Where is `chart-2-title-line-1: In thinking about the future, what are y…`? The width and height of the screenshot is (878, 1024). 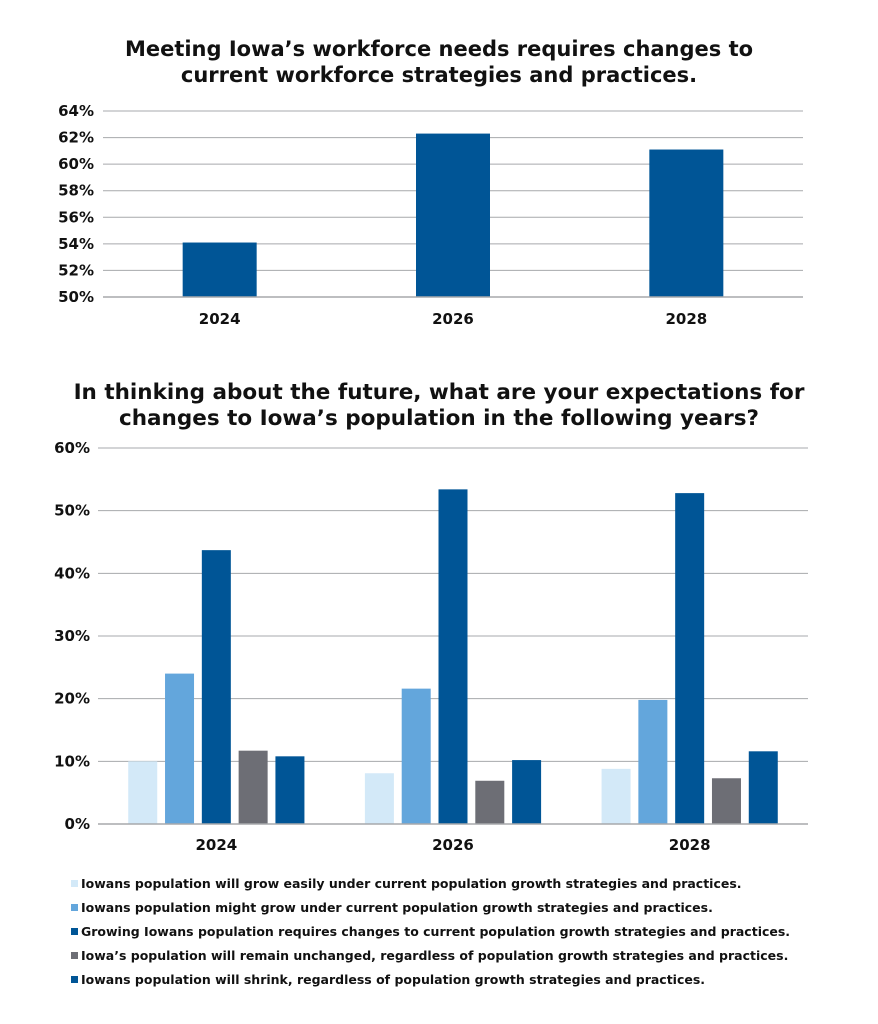
chart-2-title-line-1: In thinking about the future, what are y… is located at coordinates (439, 392).